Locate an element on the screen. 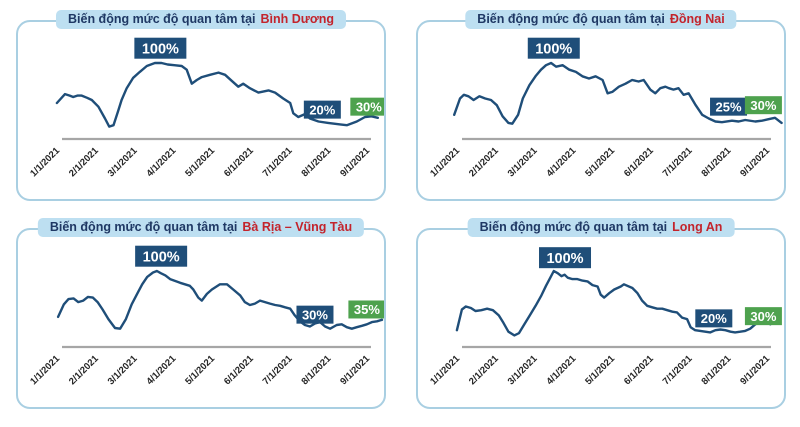 The image size is (800, 427). chart-title-location: Đồng Nai is located at coordinates (697, 19).